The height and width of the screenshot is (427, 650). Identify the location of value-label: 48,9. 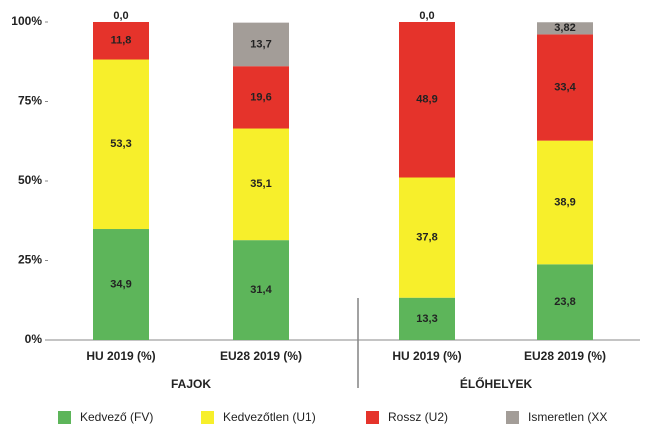
(426, 100).